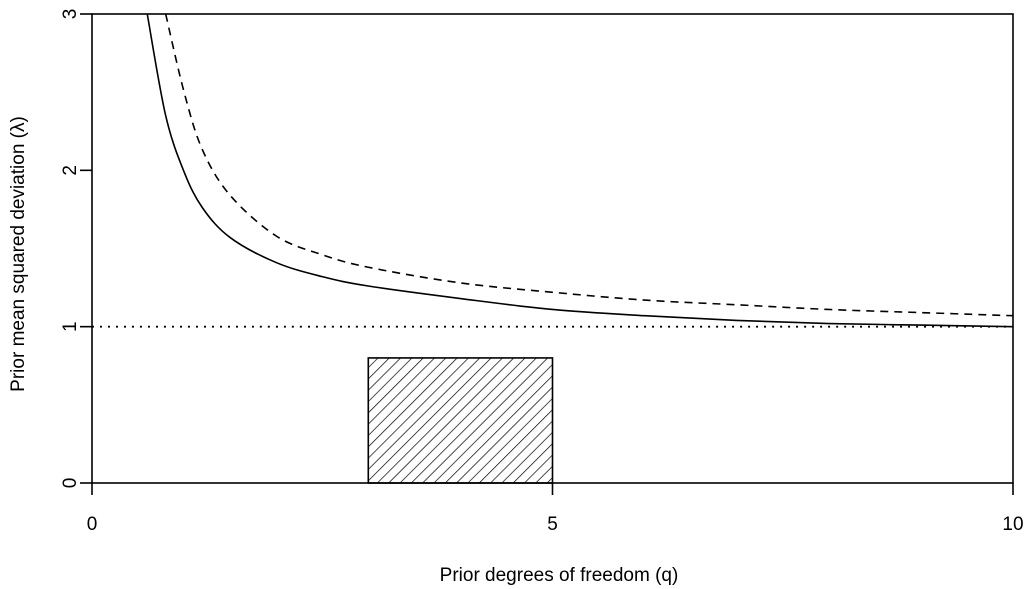  What do you see at coordinates (70, 170) in the screenshot?
I see `y-tick-label: 2` at bounding box center [70, 170].